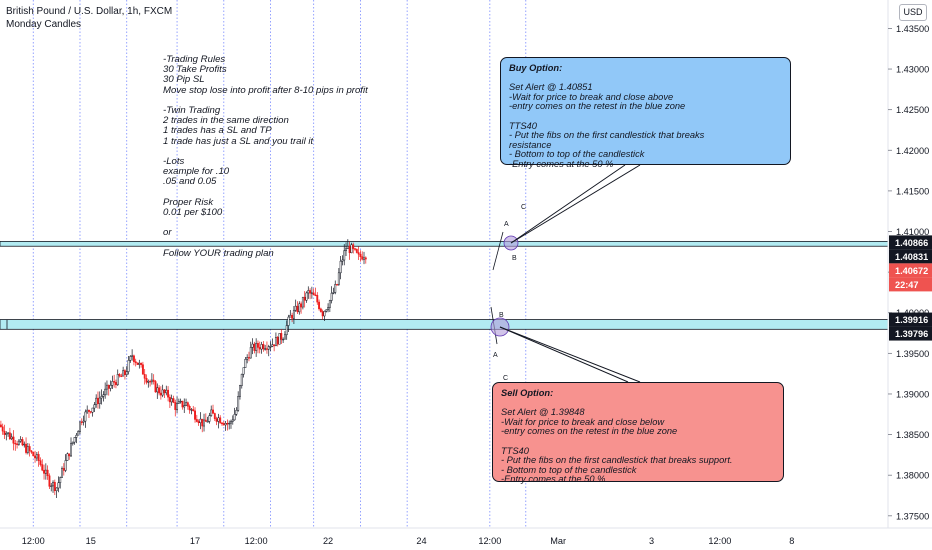 The image size is (932, 550). Describe the element at coordinates (196, 172) in the screenshot. I see `note-line: example for .10` at that location.